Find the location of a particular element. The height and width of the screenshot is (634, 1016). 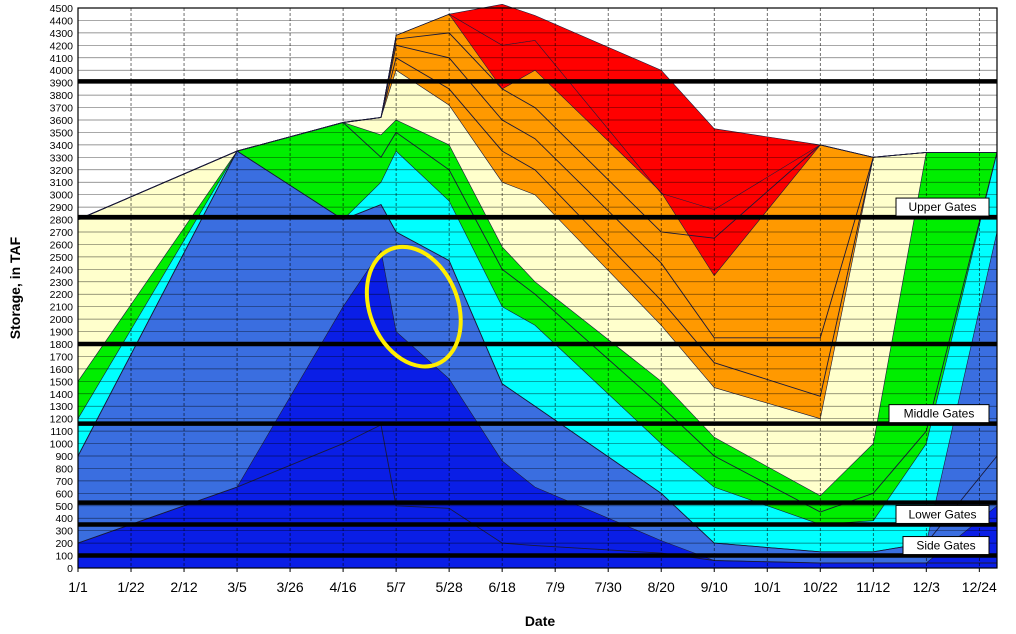

x-tick-label: 1/22 is located at coordinates (130, 587).